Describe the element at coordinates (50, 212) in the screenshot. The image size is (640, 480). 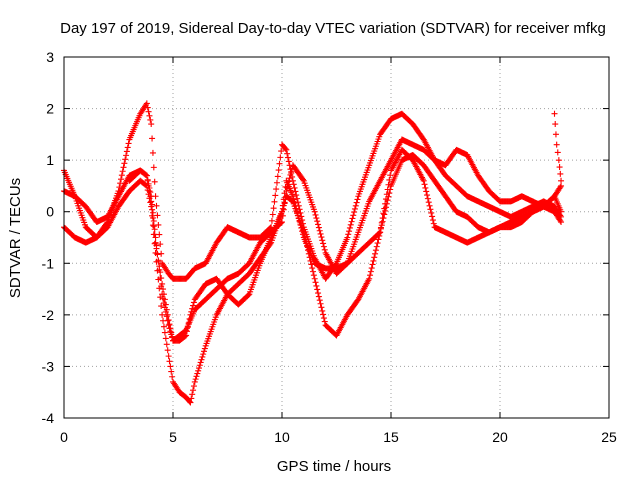
I see `y-tick-label: 0` at that location.